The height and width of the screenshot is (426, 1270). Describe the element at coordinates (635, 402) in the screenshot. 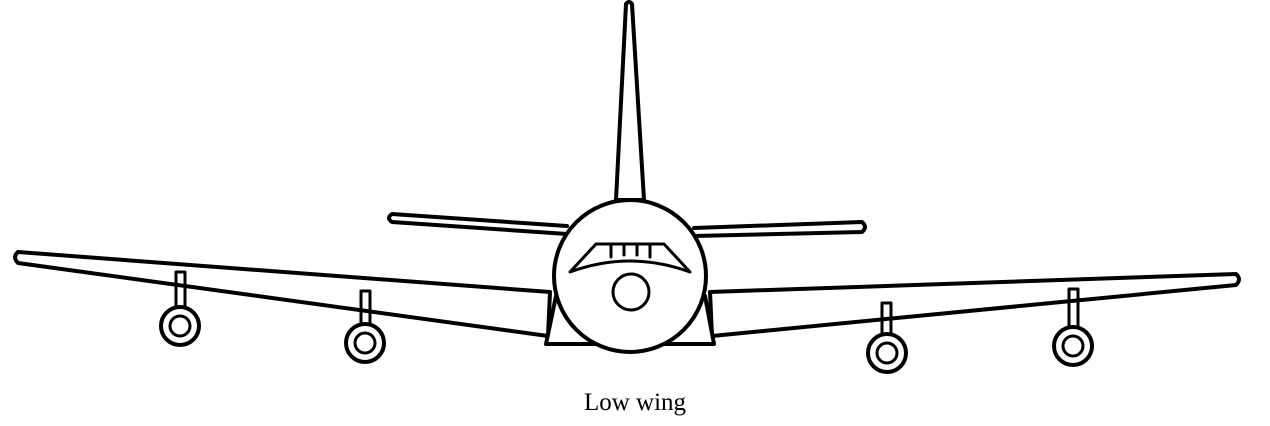

I see `diagram-caption: Low wing` at that location.